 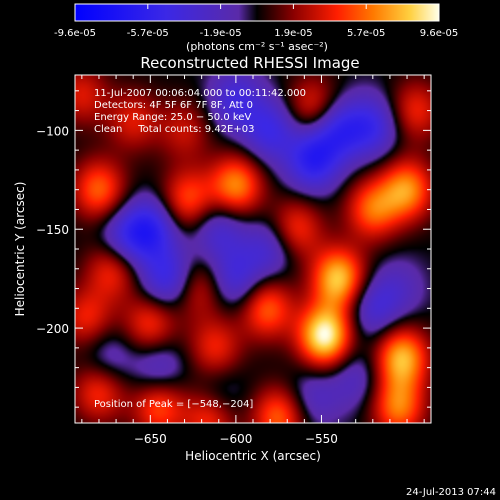 What do you see at coordinates (172, 117) in the screenshot?
I see `annotation-energy: Energy Range: 25.0 − 50.0 keV` at bounding box center [172, 117].